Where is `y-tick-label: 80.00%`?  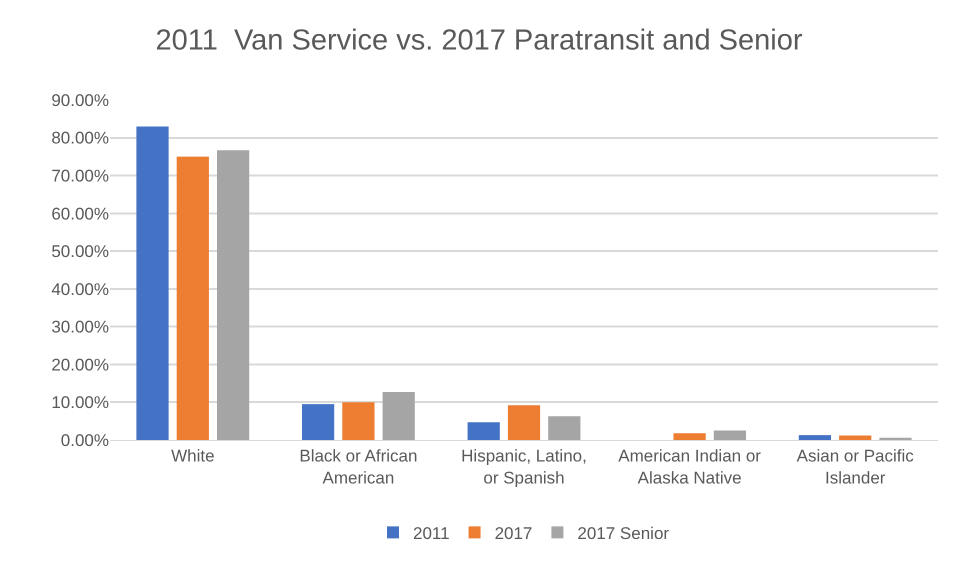 y-tick-label: 80.00% is located at coordinates (80, 138).